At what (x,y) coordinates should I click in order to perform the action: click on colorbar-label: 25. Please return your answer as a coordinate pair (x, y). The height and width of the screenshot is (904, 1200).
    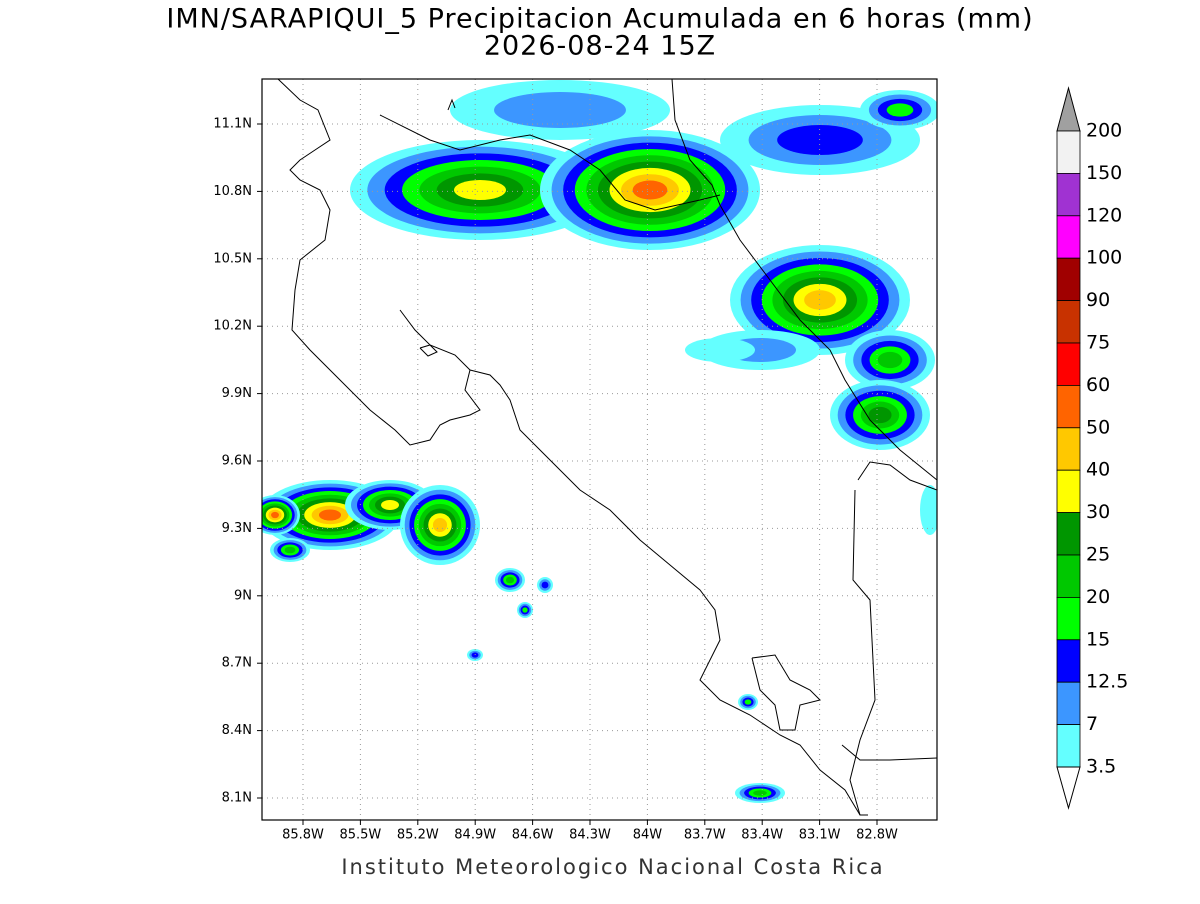
    Looking at the image, I should click on (1098, 555).